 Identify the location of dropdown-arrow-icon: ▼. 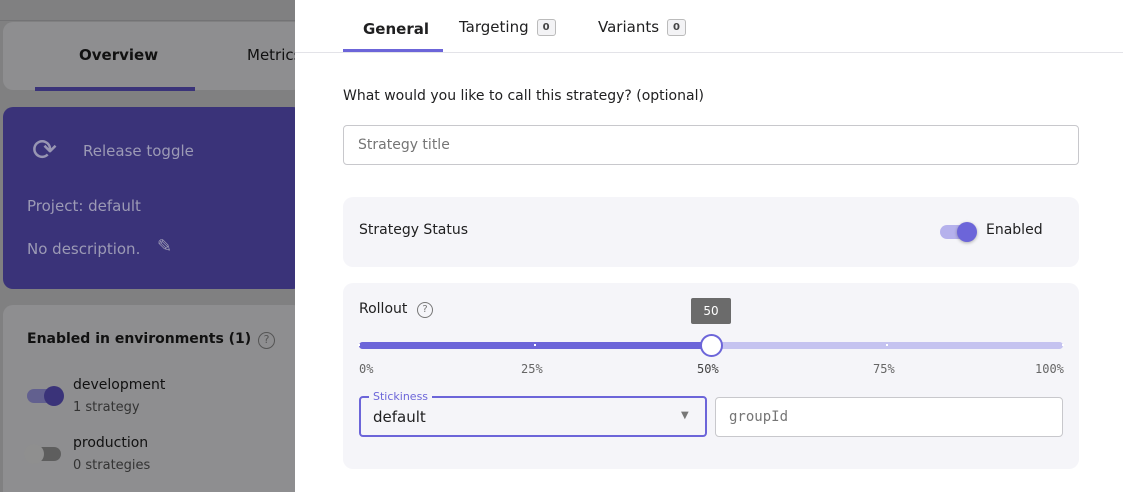
(685, 415).